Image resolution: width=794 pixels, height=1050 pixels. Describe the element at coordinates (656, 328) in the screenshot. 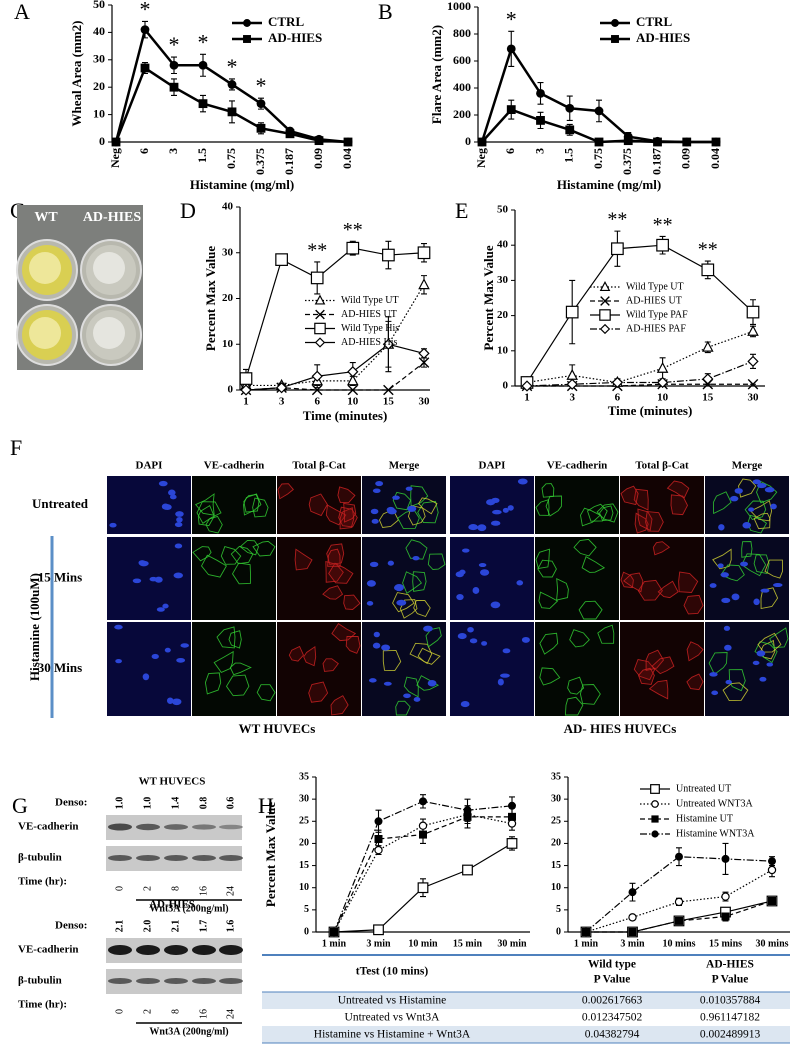

I see `legend-label: AD-HIES PAF` at that location.